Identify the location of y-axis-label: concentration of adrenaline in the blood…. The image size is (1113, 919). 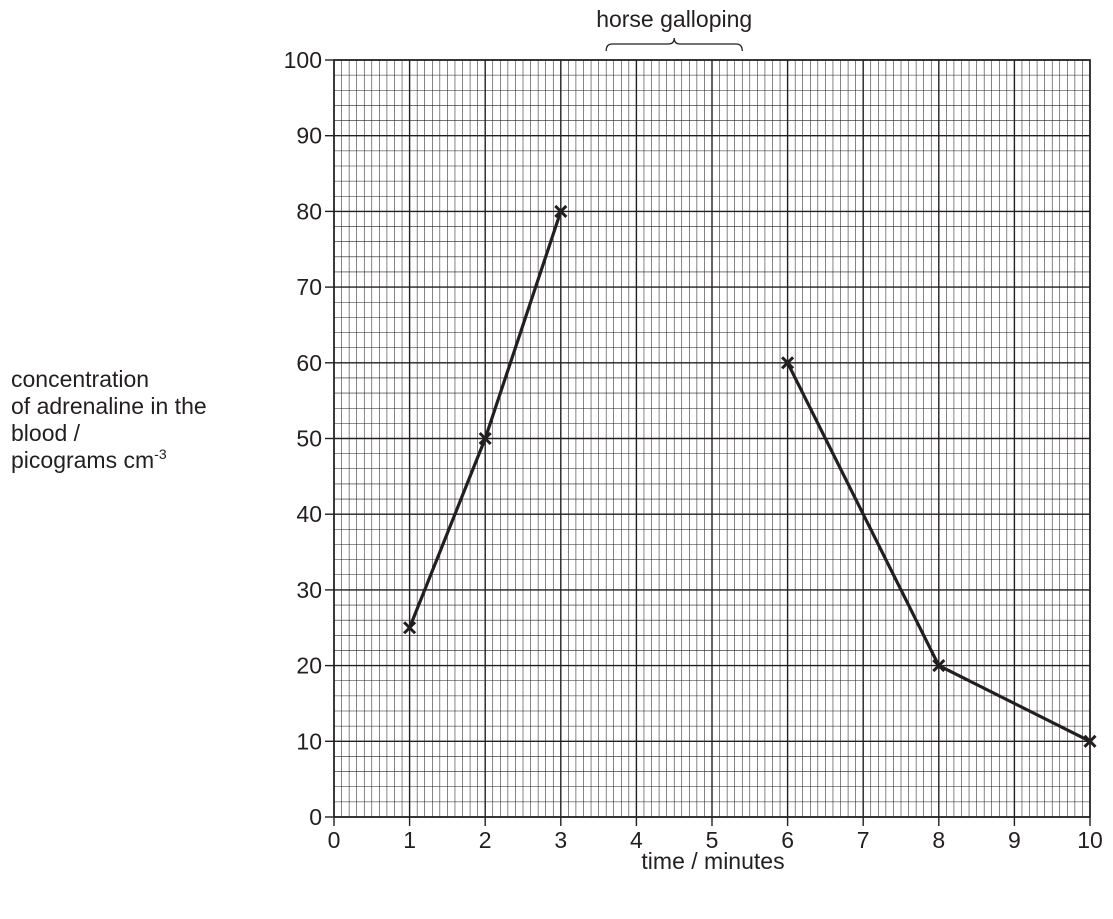
(109, 420).